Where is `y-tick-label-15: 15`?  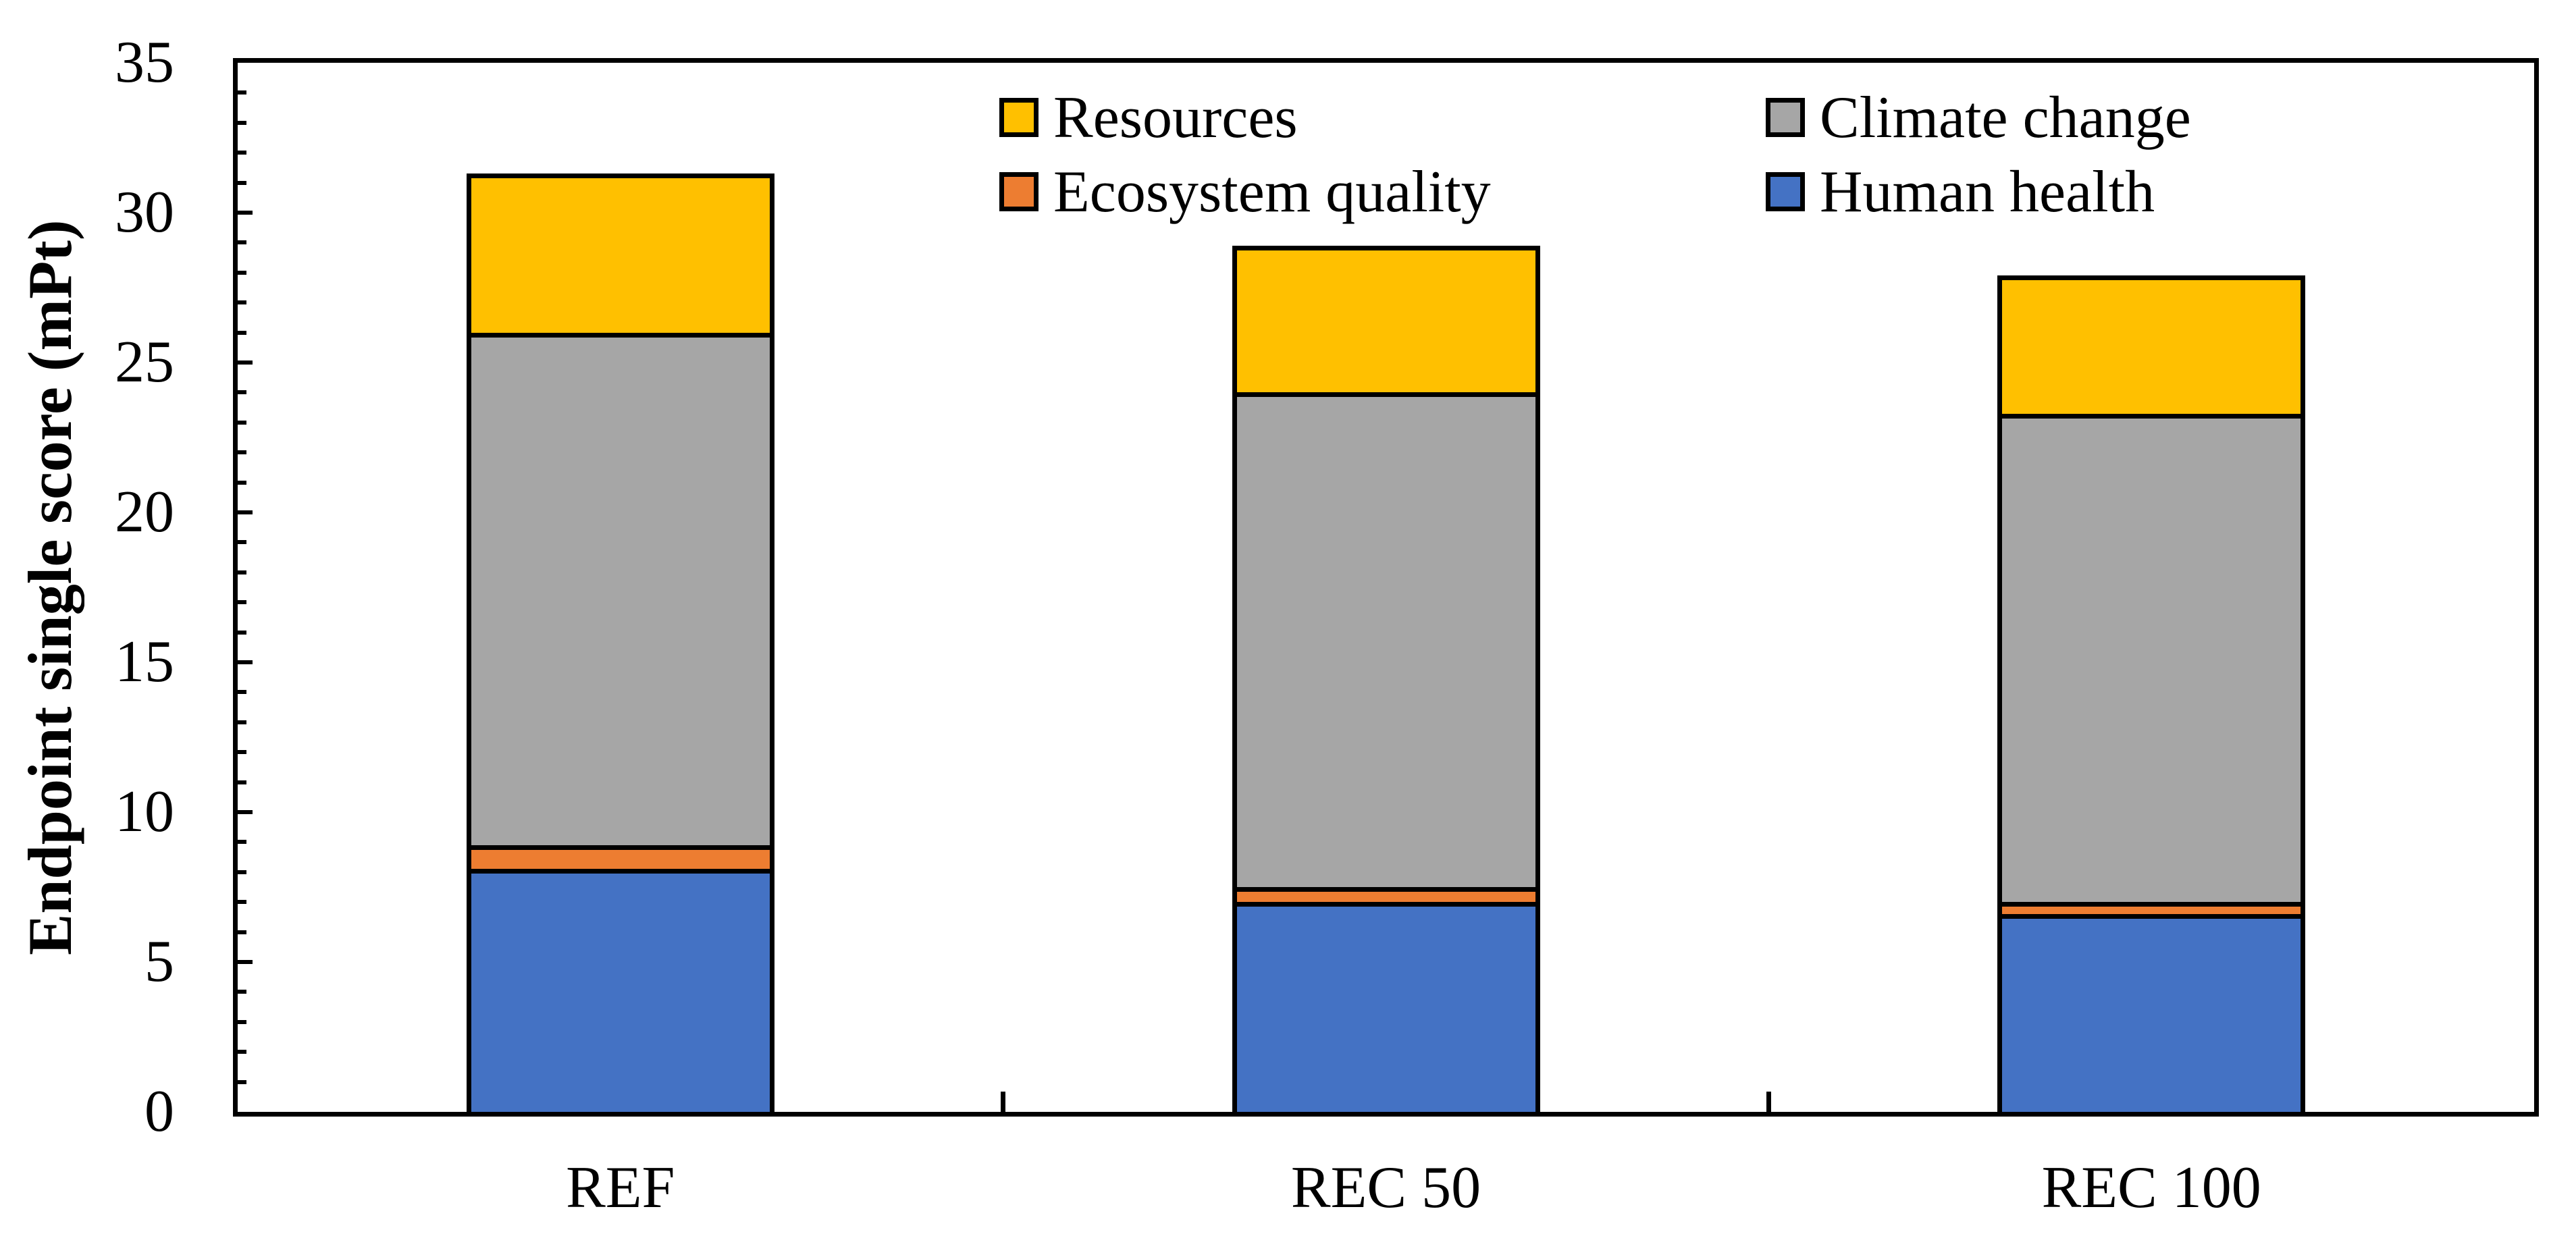
y-tick-label-15: 15 is located at coordinates (144, 662).